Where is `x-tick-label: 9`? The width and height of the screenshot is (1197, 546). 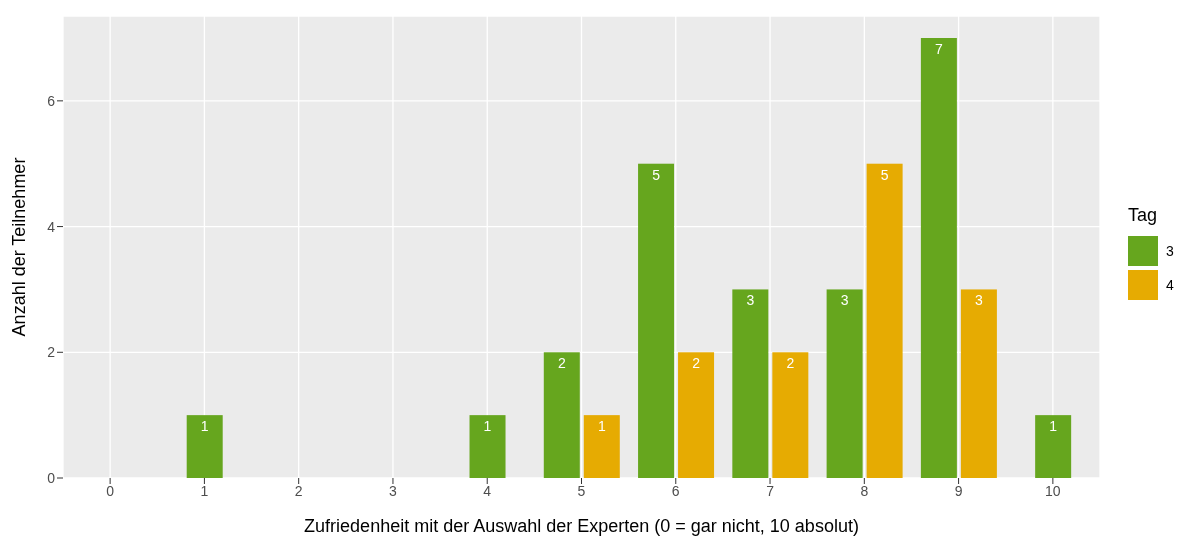 x-tick-label: 9 is located at coordinates (958, 490).